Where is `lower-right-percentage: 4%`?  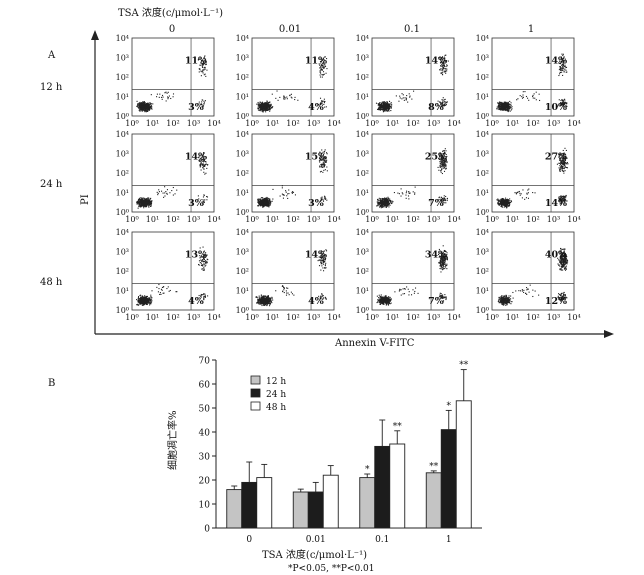
lower-right-percentage: 4% is located at coordinates (316, 107).